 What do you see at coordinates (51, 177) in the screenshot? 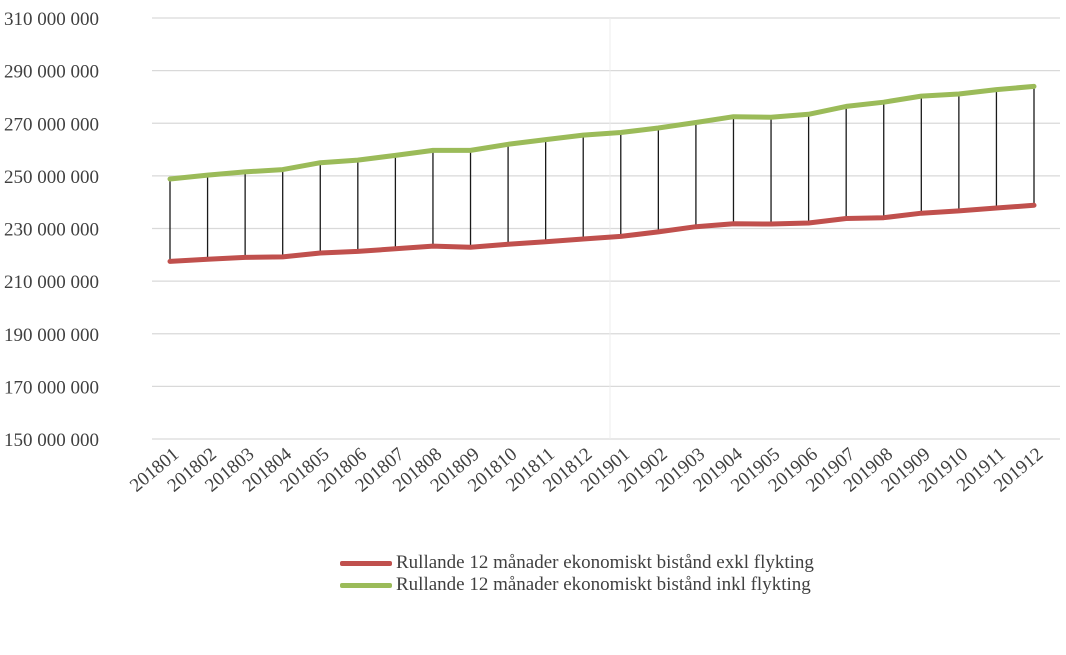
I see `y-tick-label: 250 000 000` at bounding box center [51, 177].